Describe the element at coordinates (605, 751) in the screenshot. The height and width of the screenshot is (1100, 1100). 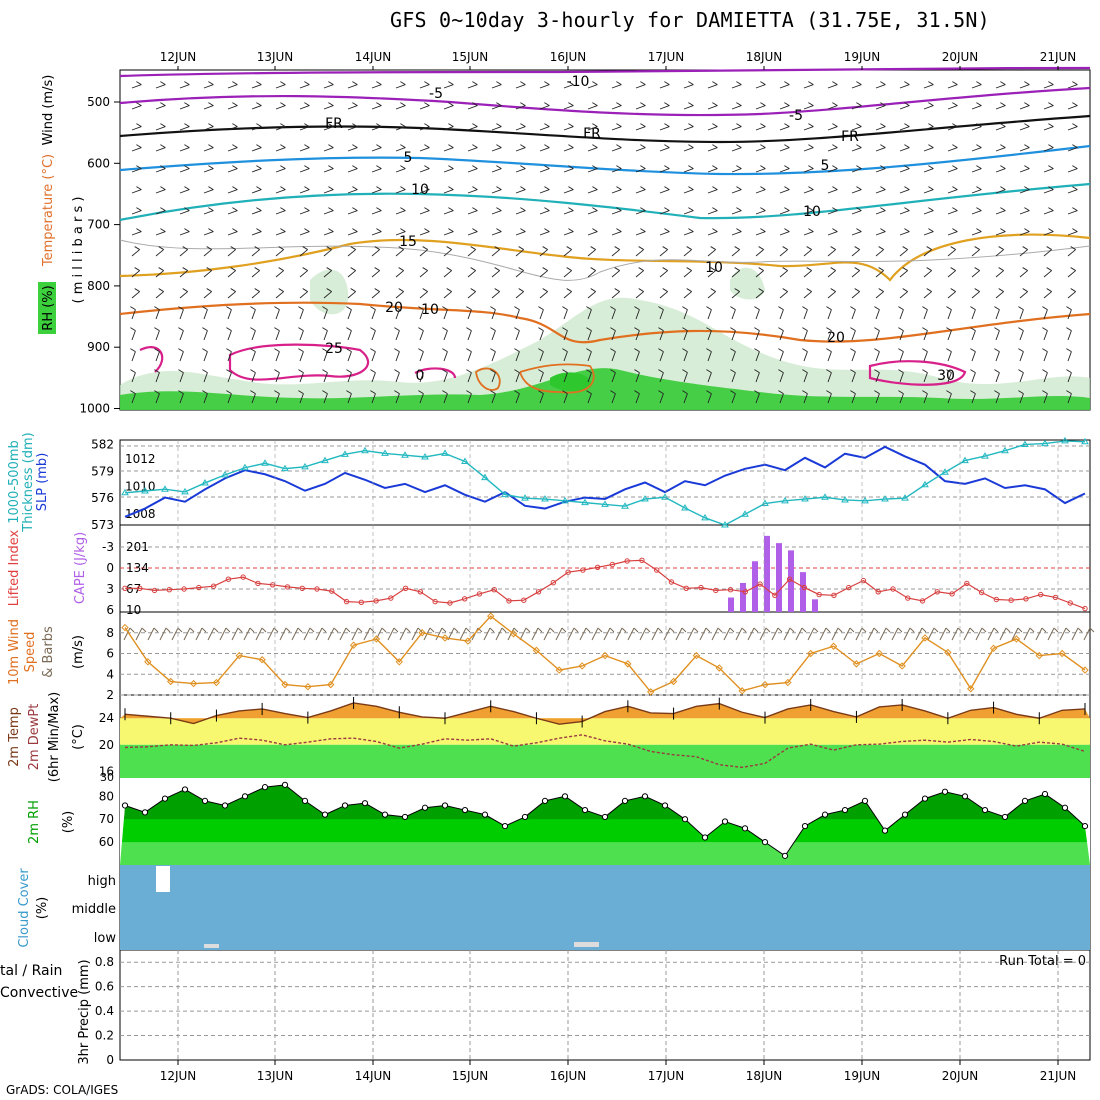
I see `dewpoint-line` at that location.